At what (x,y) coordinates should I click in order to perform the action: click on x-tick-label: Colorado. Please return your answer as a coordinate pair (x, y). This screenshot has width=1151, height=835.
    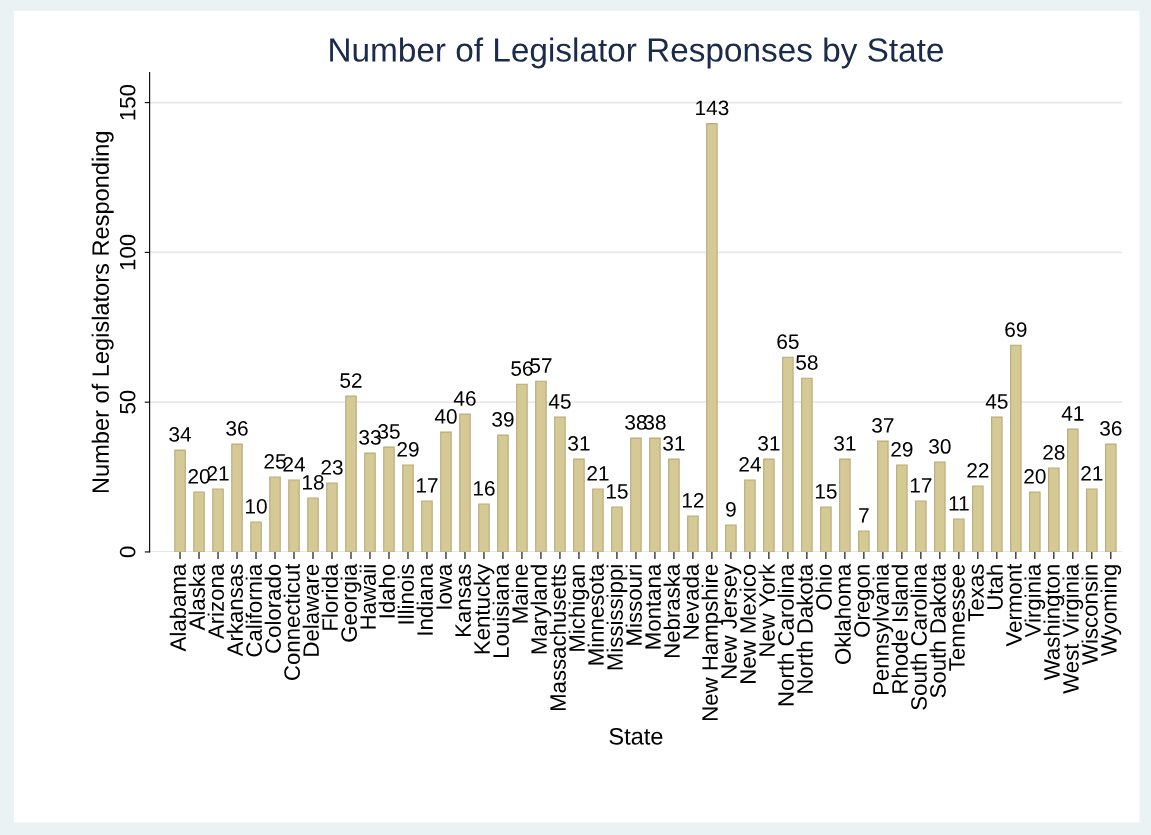
    Looking at the image, I should click on (272, 608).